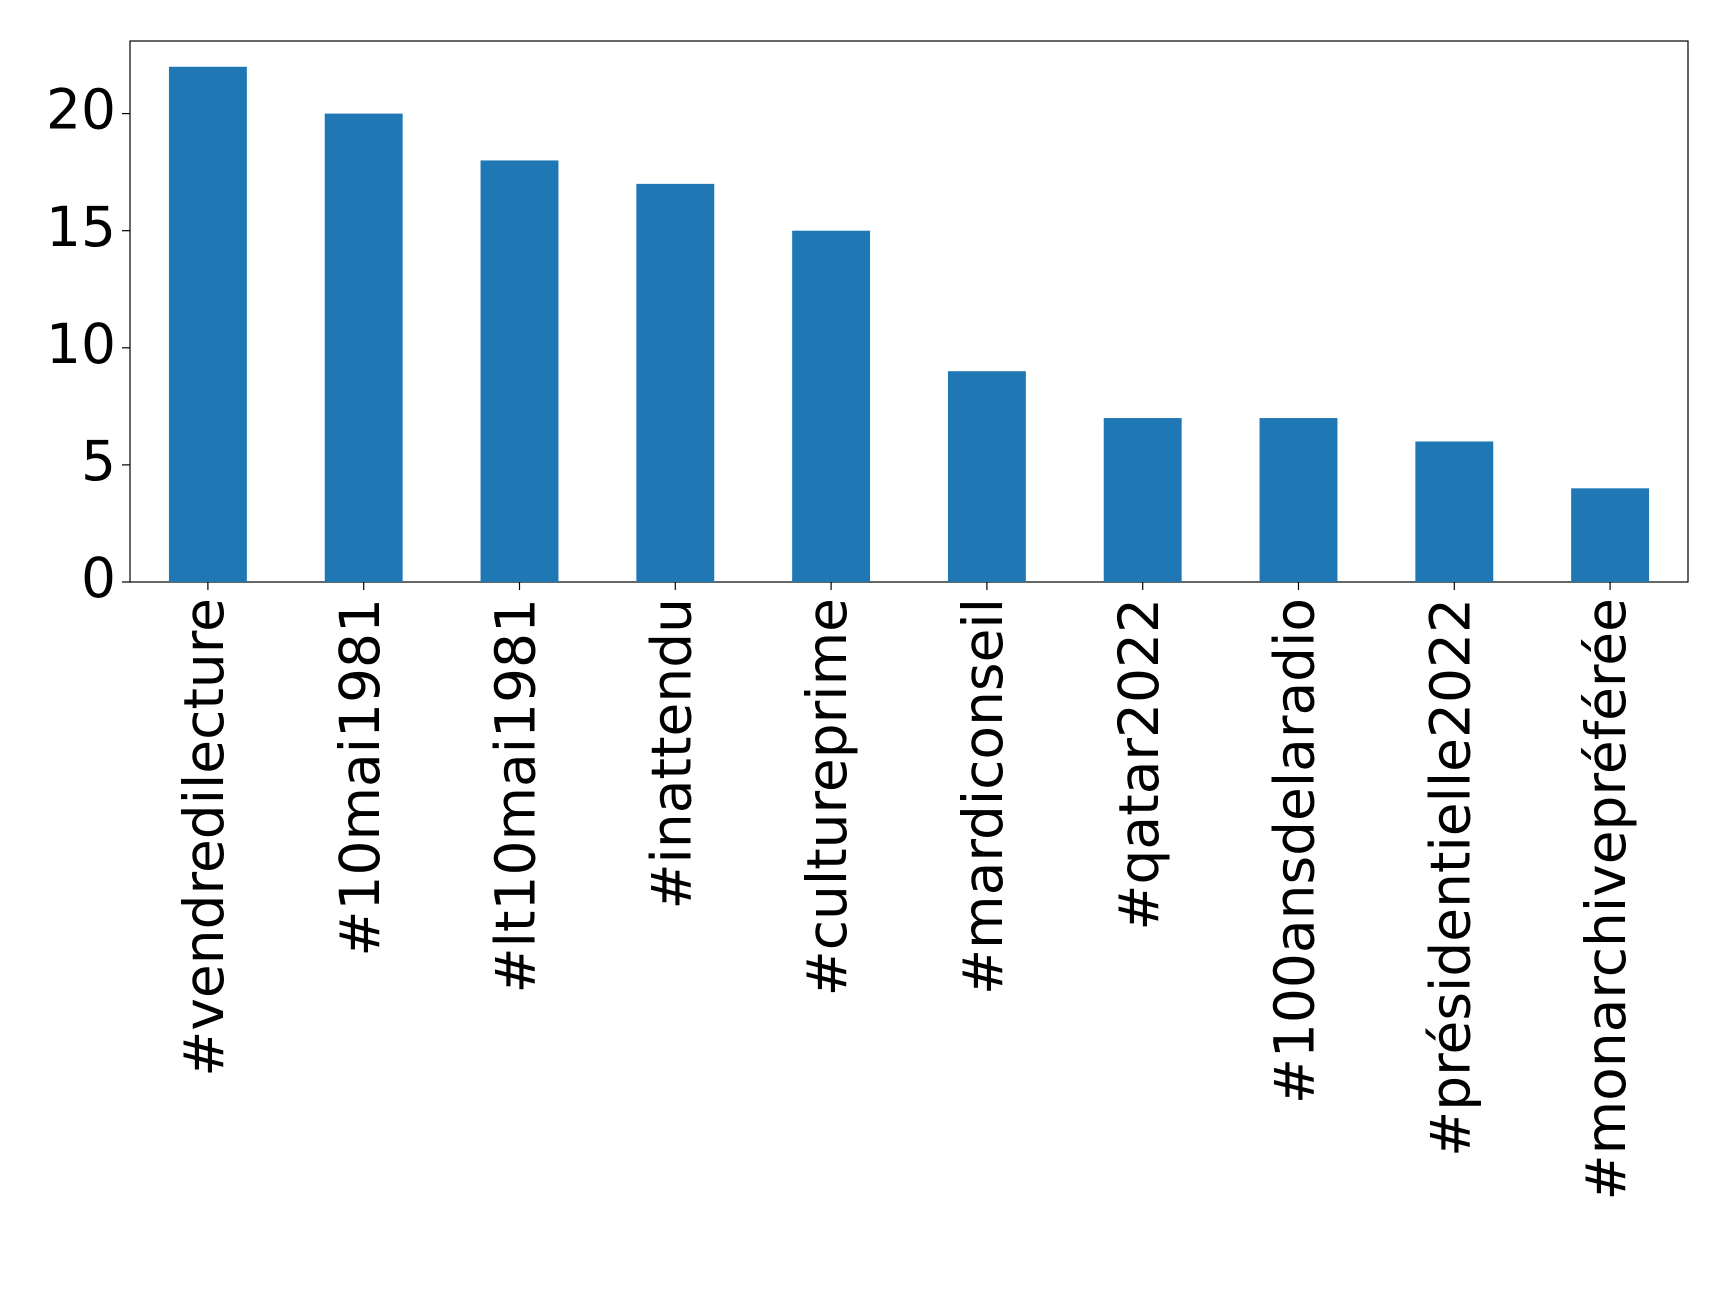 This screenshot has height=1313, width=1719. Describe the element at coordinates (81, 110) in the screenshot. I see `y-tick-label: 20` at that location.